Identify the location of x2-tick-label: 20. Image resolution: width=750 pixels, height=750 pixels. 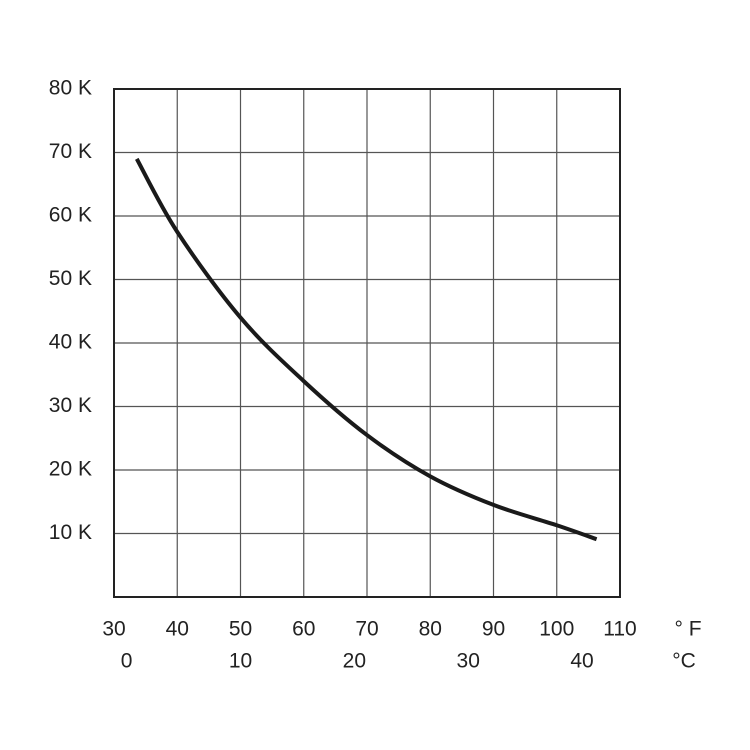
(354, 661).